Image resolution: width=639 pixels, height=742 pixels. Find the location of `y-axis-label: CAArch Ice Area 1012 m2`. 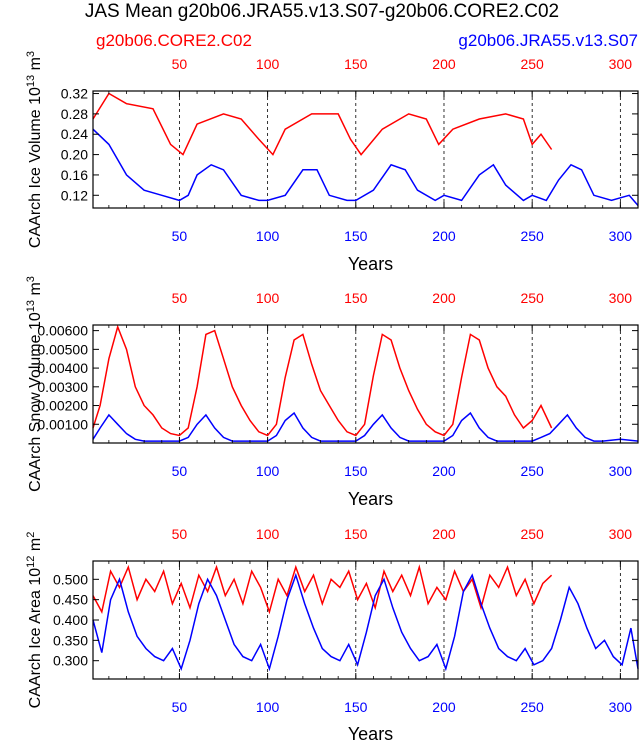

y-axis-label: CAArch Ice Area 1012 m2 is located at coordinates (34, 620).